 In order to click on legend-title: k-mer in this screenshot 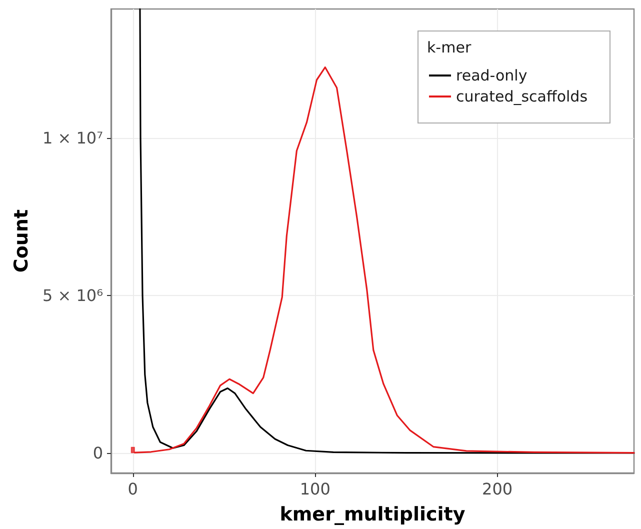, I will do `click(449, 47)`.